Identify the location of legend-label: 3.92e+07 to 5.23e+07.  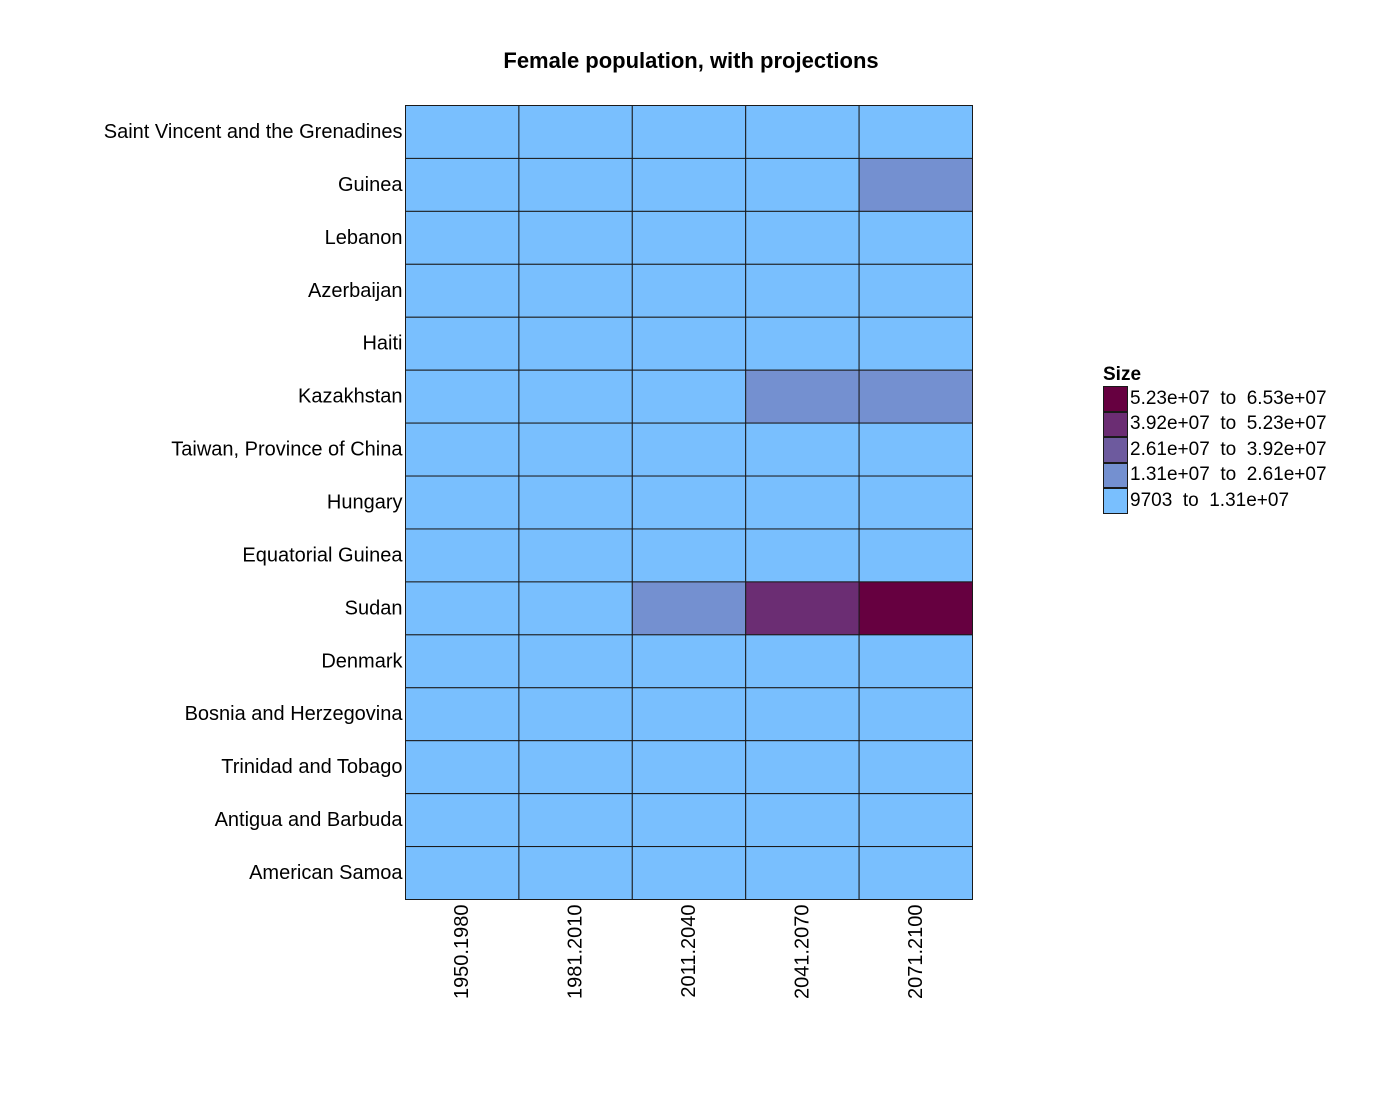
(1228, 424).